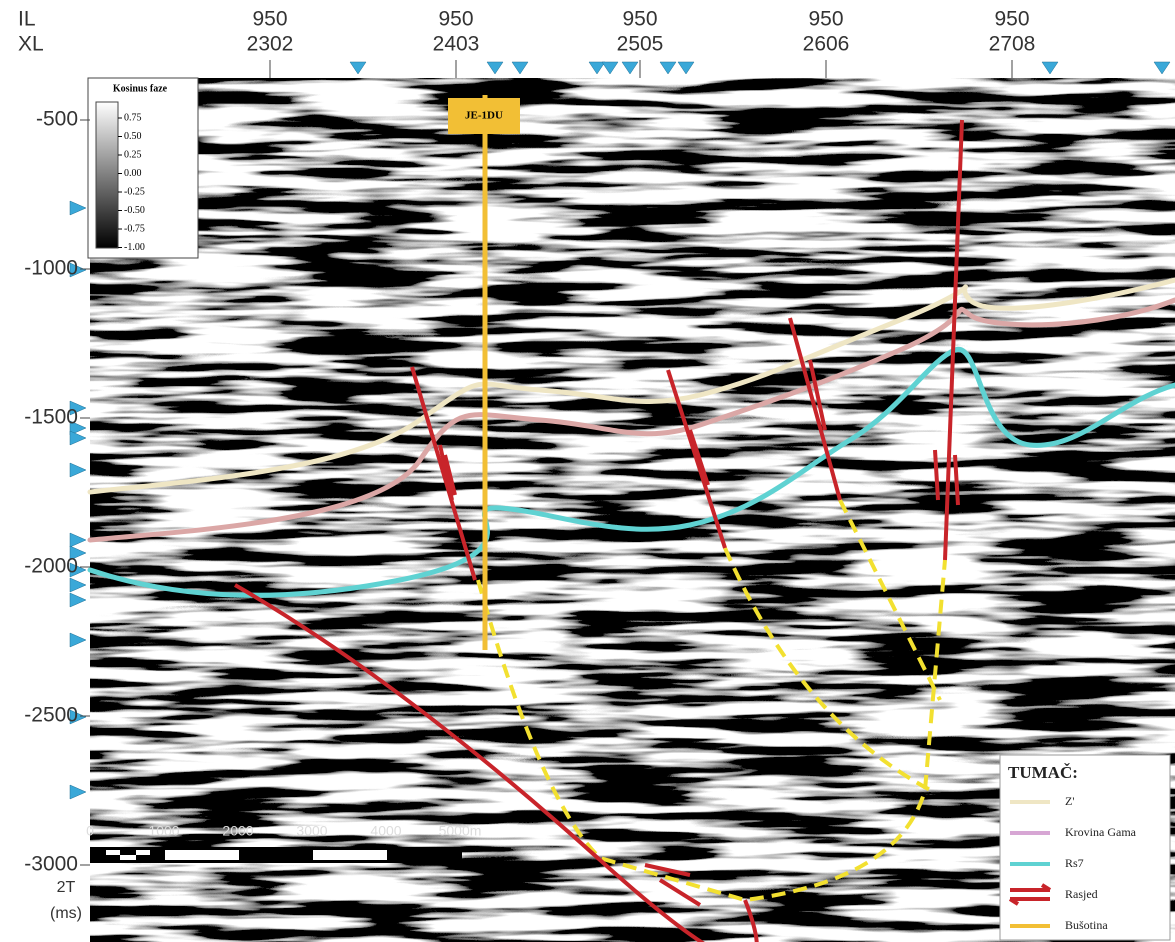  I want to click on scale-label: 3000, so click(311, 831).